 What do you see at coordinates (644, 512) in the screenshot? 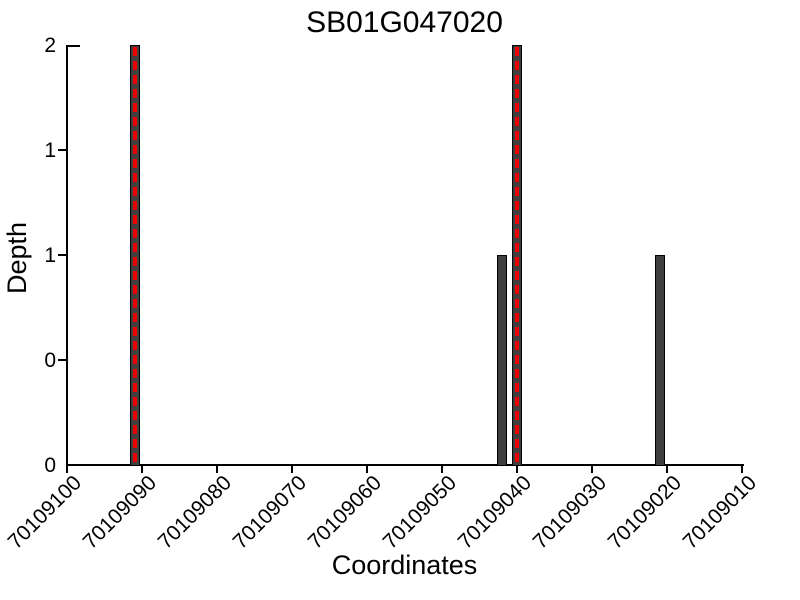
I see `x-tick-label: 70109020` at bounding box center [644, 512].